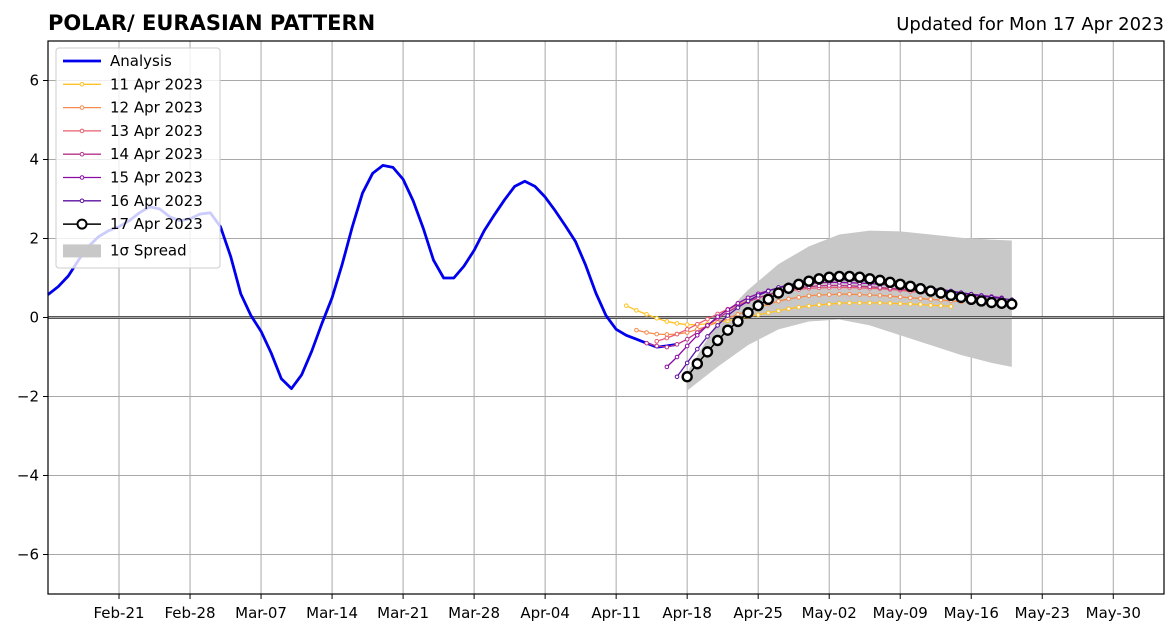 The image size is (1176, 633). I want to click on legend-item: 14 Apr 2023, so click(133, 154).